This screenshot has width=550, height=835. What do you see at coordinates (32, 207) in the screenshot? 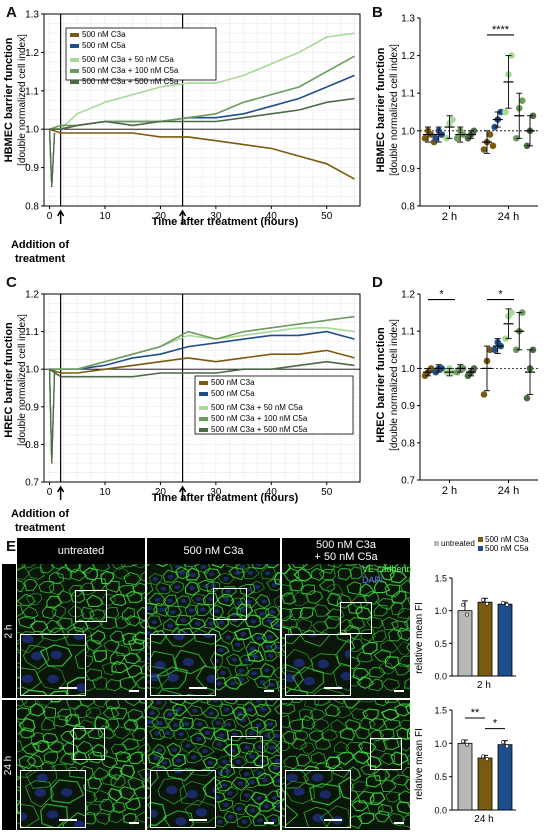
I see `y-tick-label: 0.8` at bounding box center [32, 207].